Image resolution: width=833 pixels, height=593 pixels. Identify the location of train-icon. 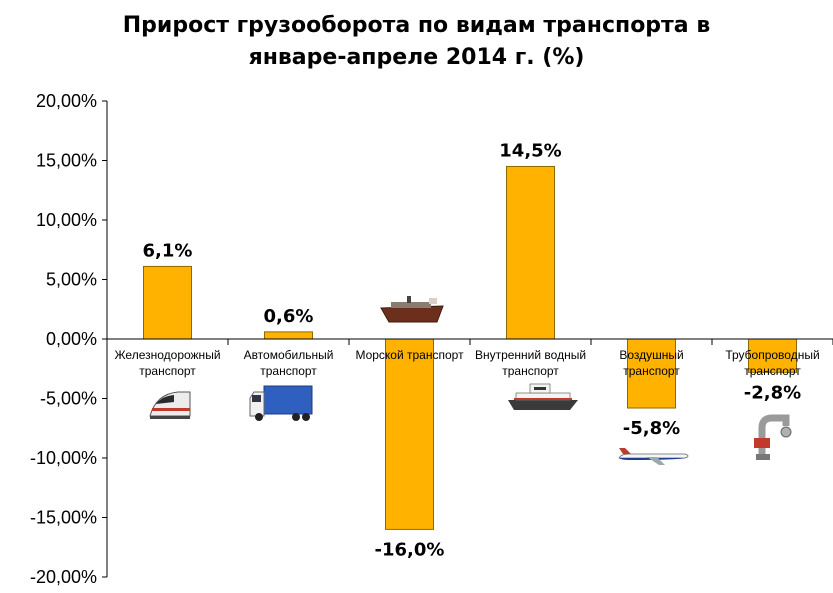
(170, 405).